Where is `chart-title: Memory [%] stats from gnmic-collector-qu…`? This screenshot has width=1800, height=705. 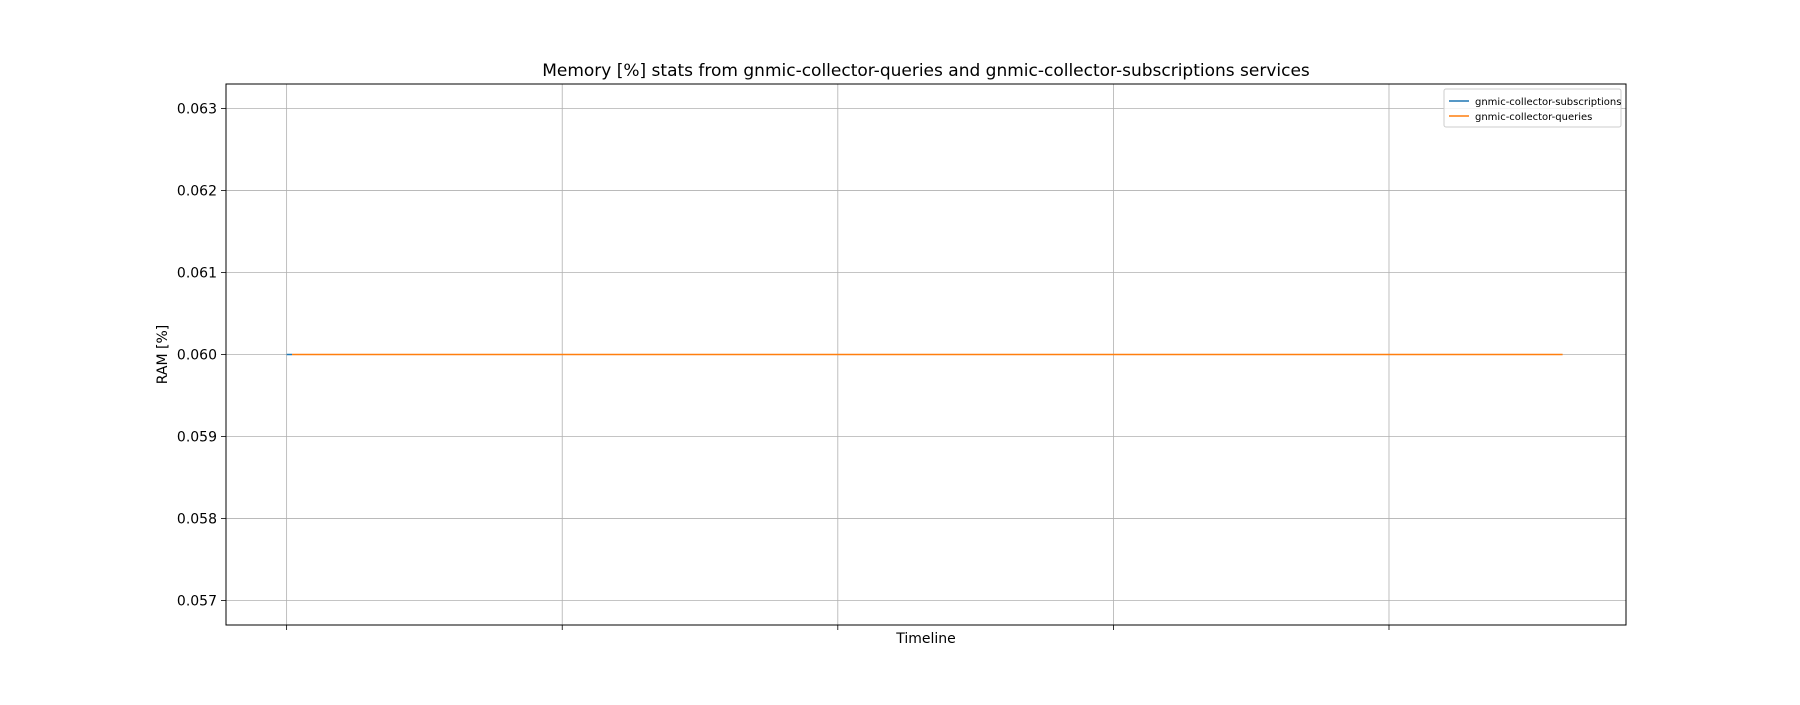
chart-title: Memory [%] stats from gnmic-collector-qu… is located at coordinates (926, 71).